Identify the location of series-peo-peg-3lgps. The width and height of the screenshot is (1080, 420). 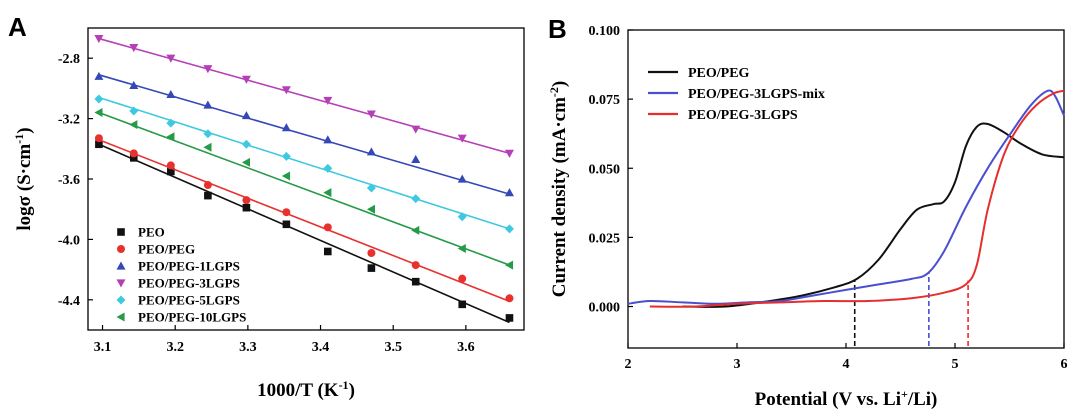
(304, 96).